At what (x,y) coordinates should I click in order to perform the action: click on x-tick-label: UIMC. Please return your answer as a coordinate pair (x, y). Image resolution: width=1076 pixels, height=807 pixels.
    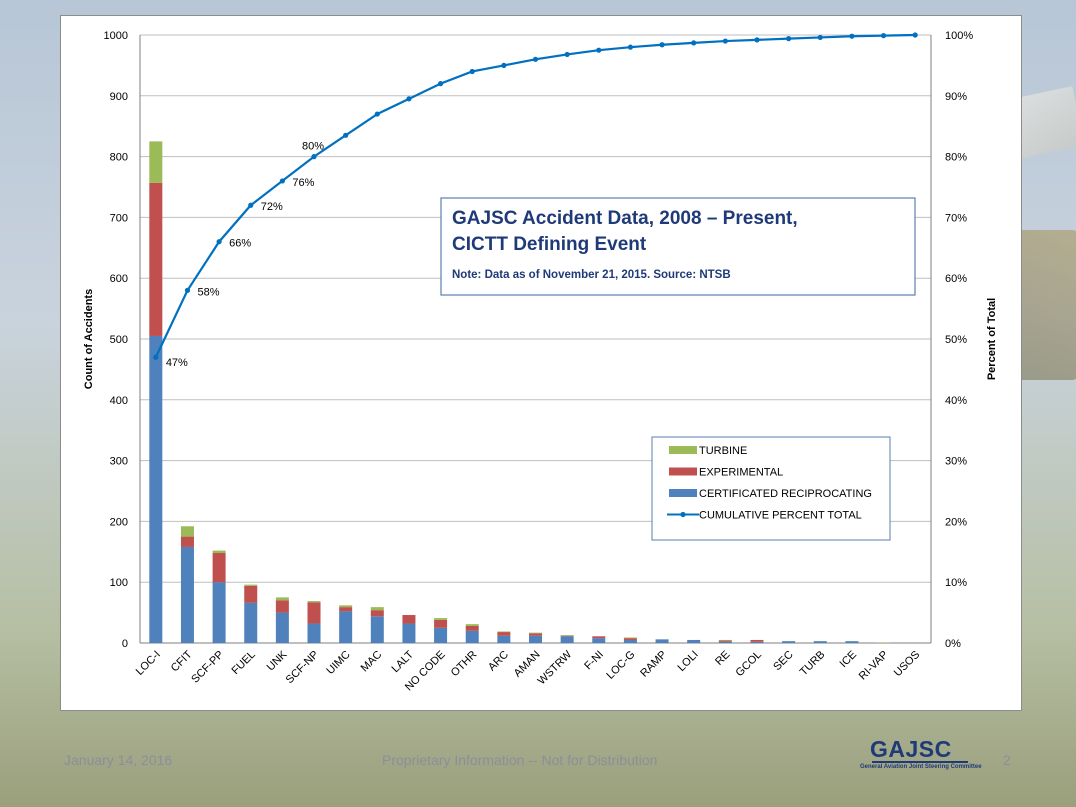
    Looking at the image, I should click on (338, 663).